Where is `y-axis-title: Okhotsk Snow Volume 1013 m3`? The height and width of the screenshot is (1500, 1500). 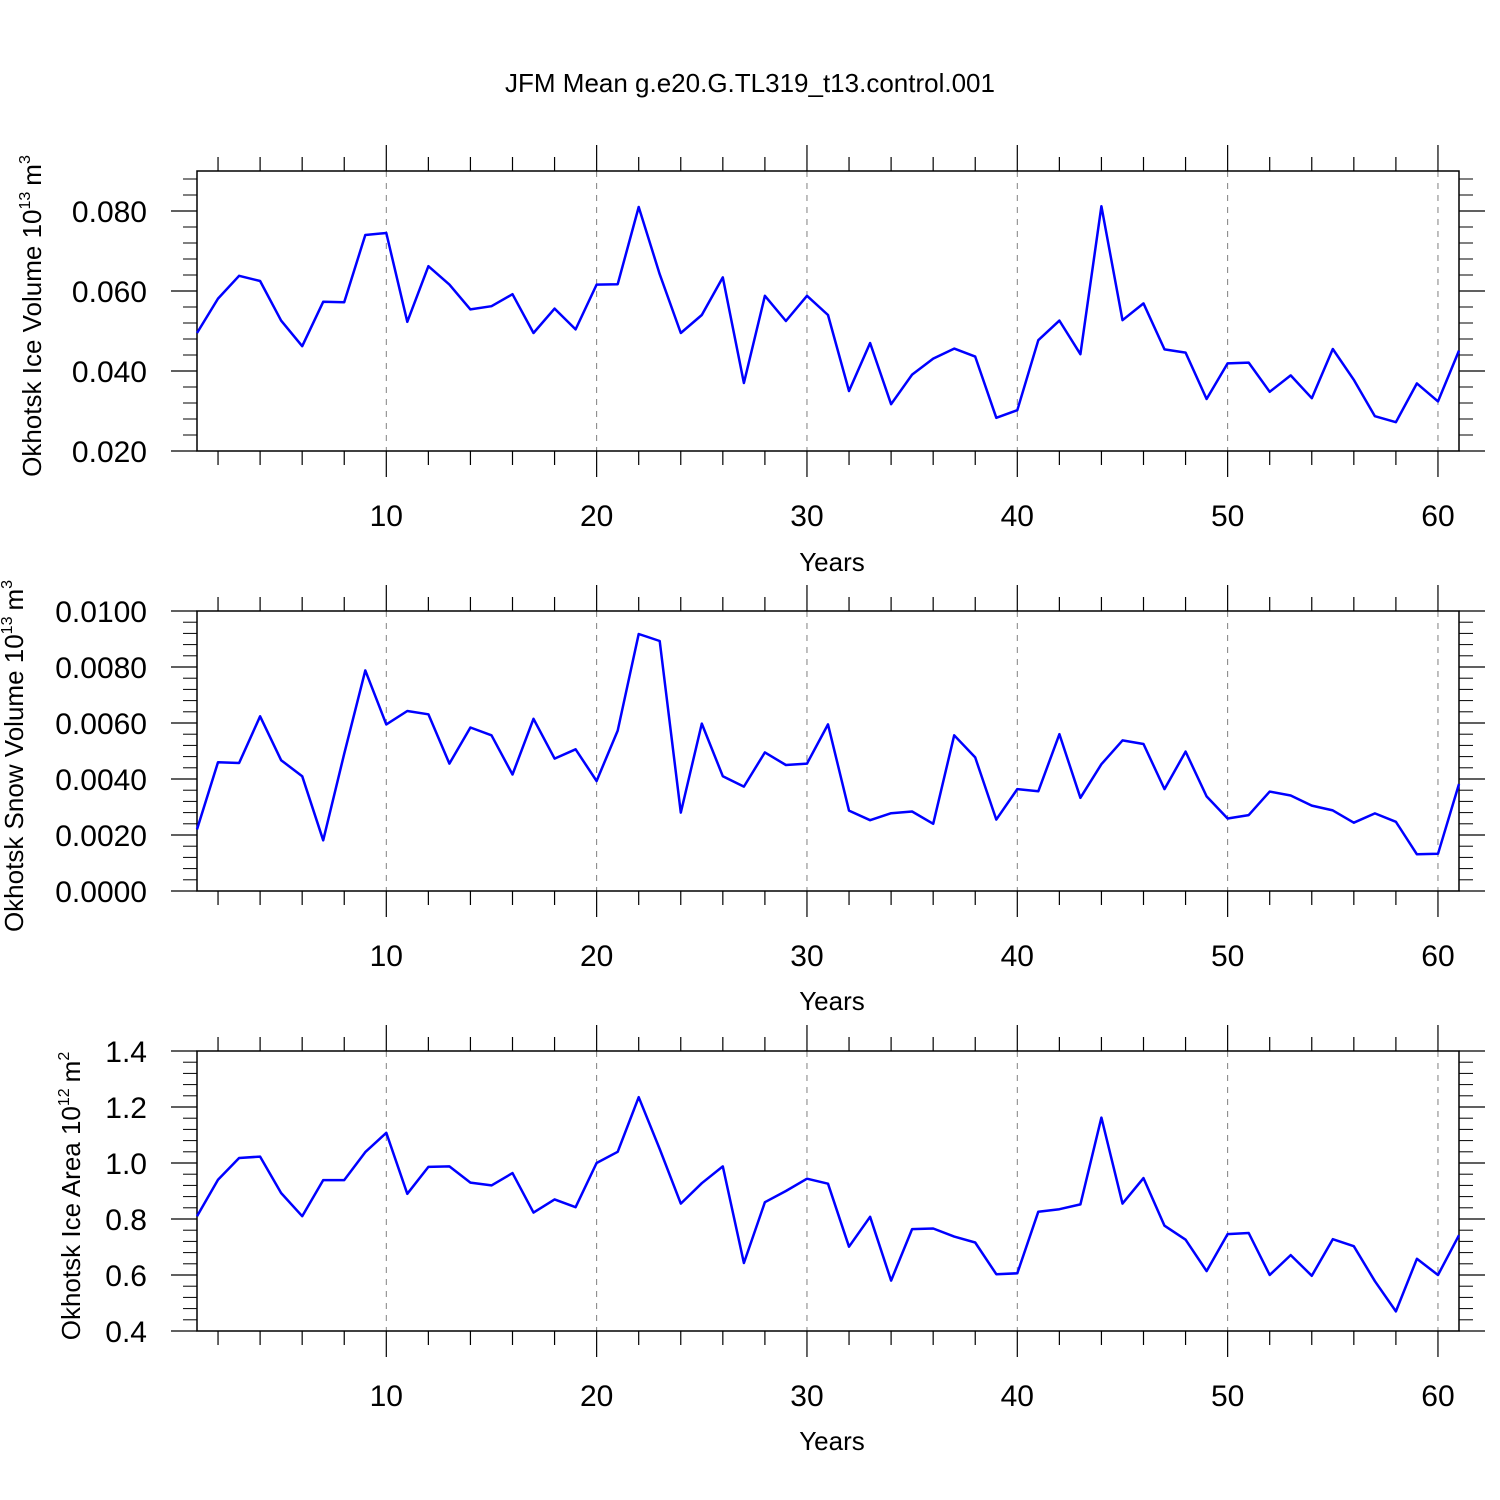
y-axis-title: Okhotsk Snow Volume 1013 m3 is located at coordinates (14, 756).